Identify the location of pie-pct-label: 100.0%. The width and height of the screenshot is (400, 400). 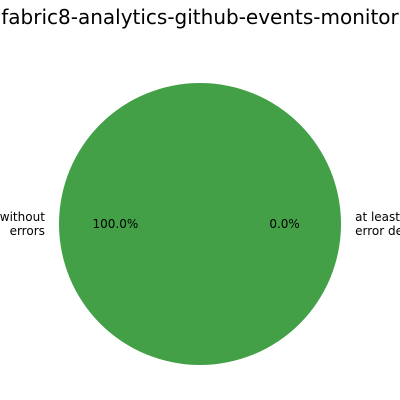
(116, 224).